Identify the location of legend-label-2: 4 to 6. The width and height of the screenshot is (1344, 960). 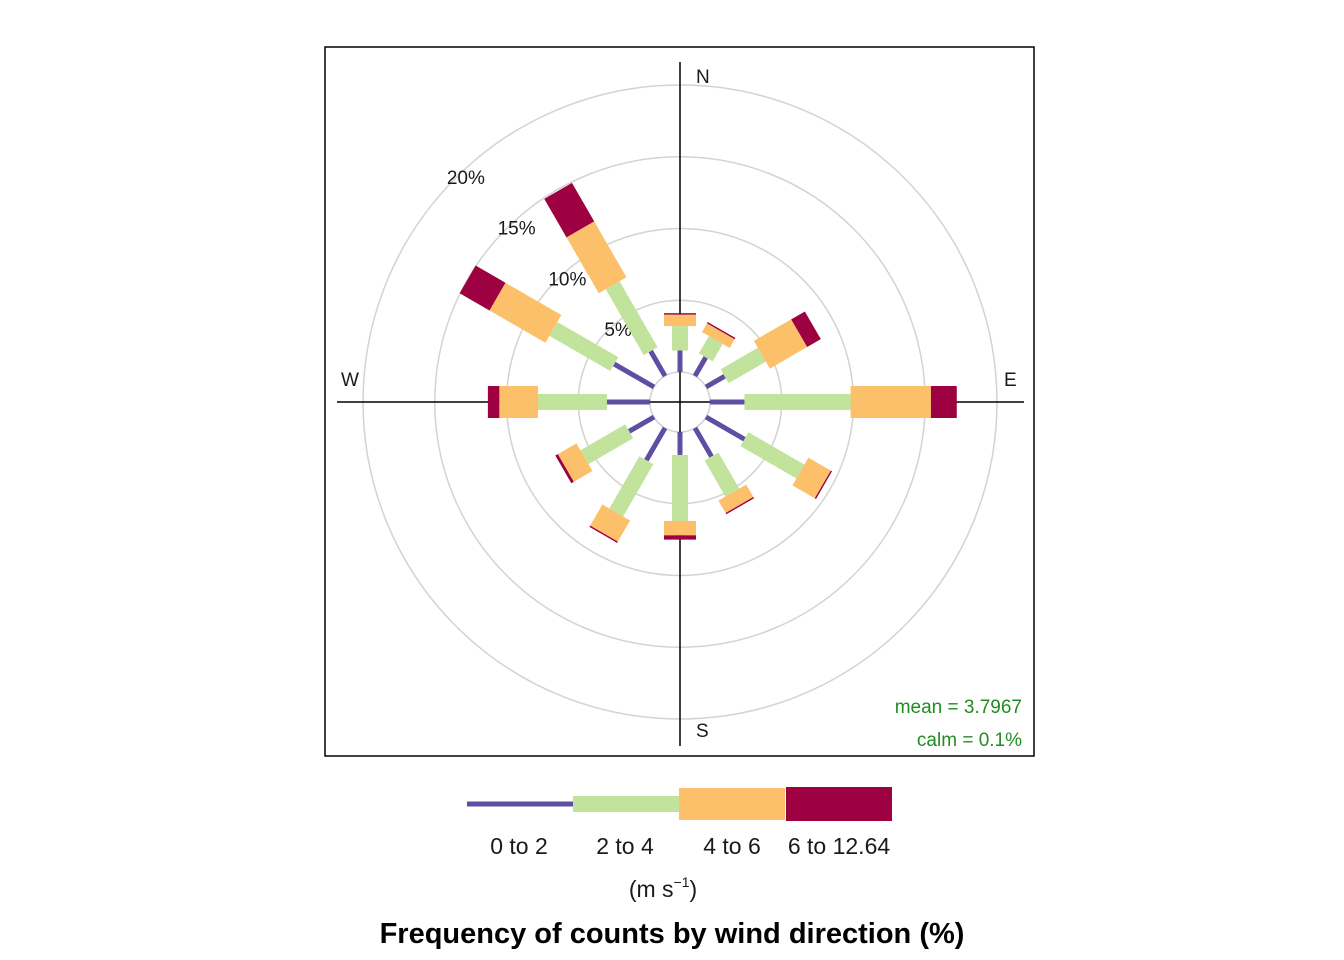
(732, 846).